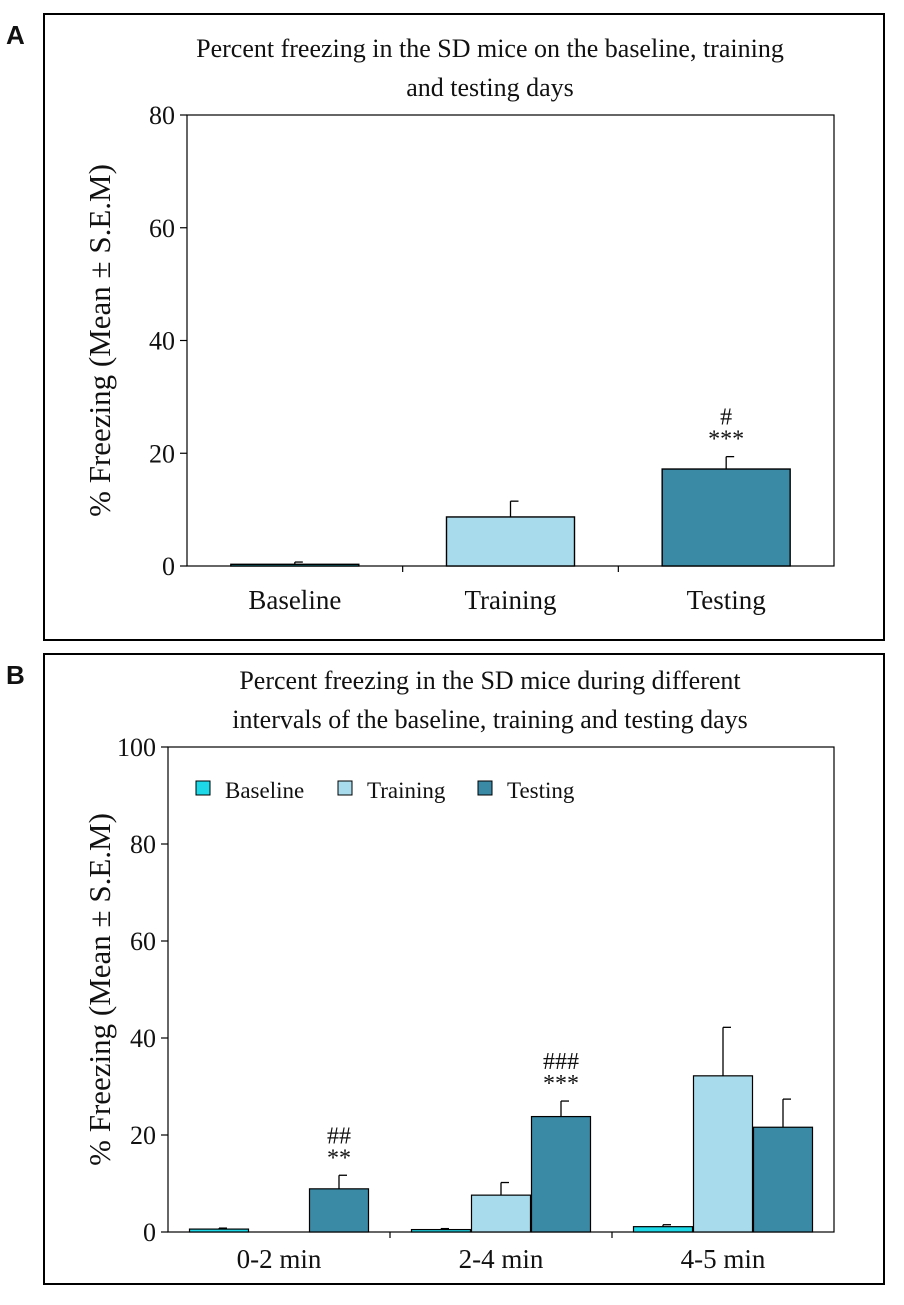 The height and width of the screenshot is (1305, 904). I want to click on chart-a-y-tick-label: 60, so click(162, 228).